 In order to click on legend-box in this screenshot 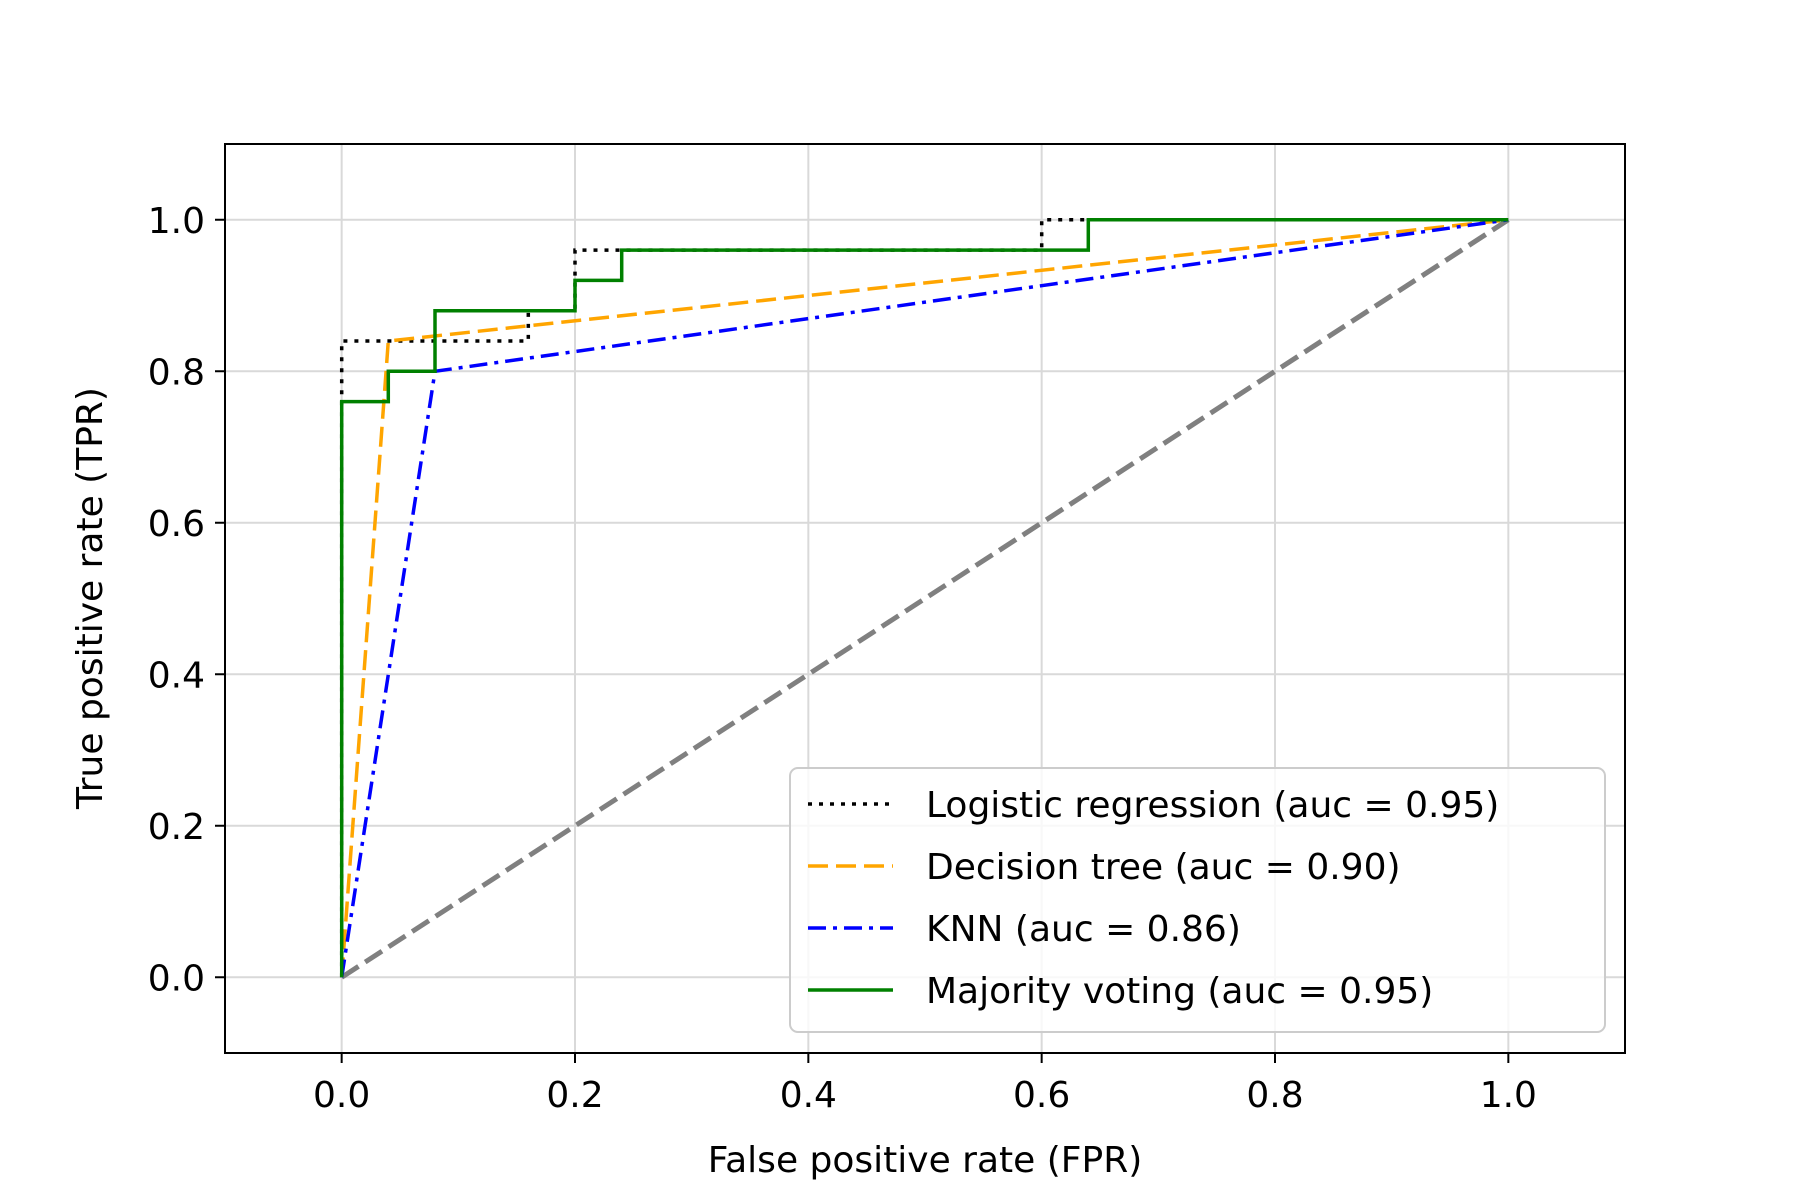, I will do `click(1197, 900)`.